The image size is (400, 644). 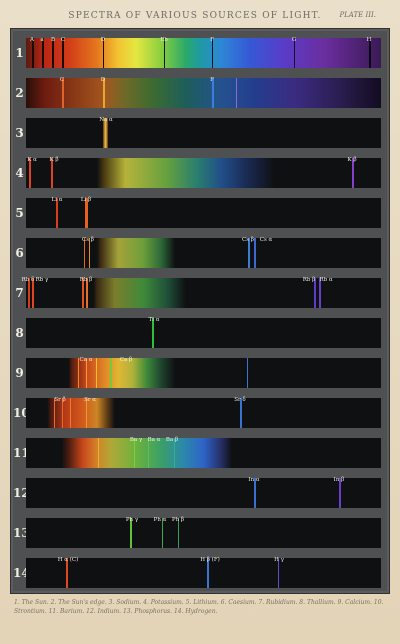 I want to click on spectrum-row-12: 12 In α In β, so click(x=200, y=493).